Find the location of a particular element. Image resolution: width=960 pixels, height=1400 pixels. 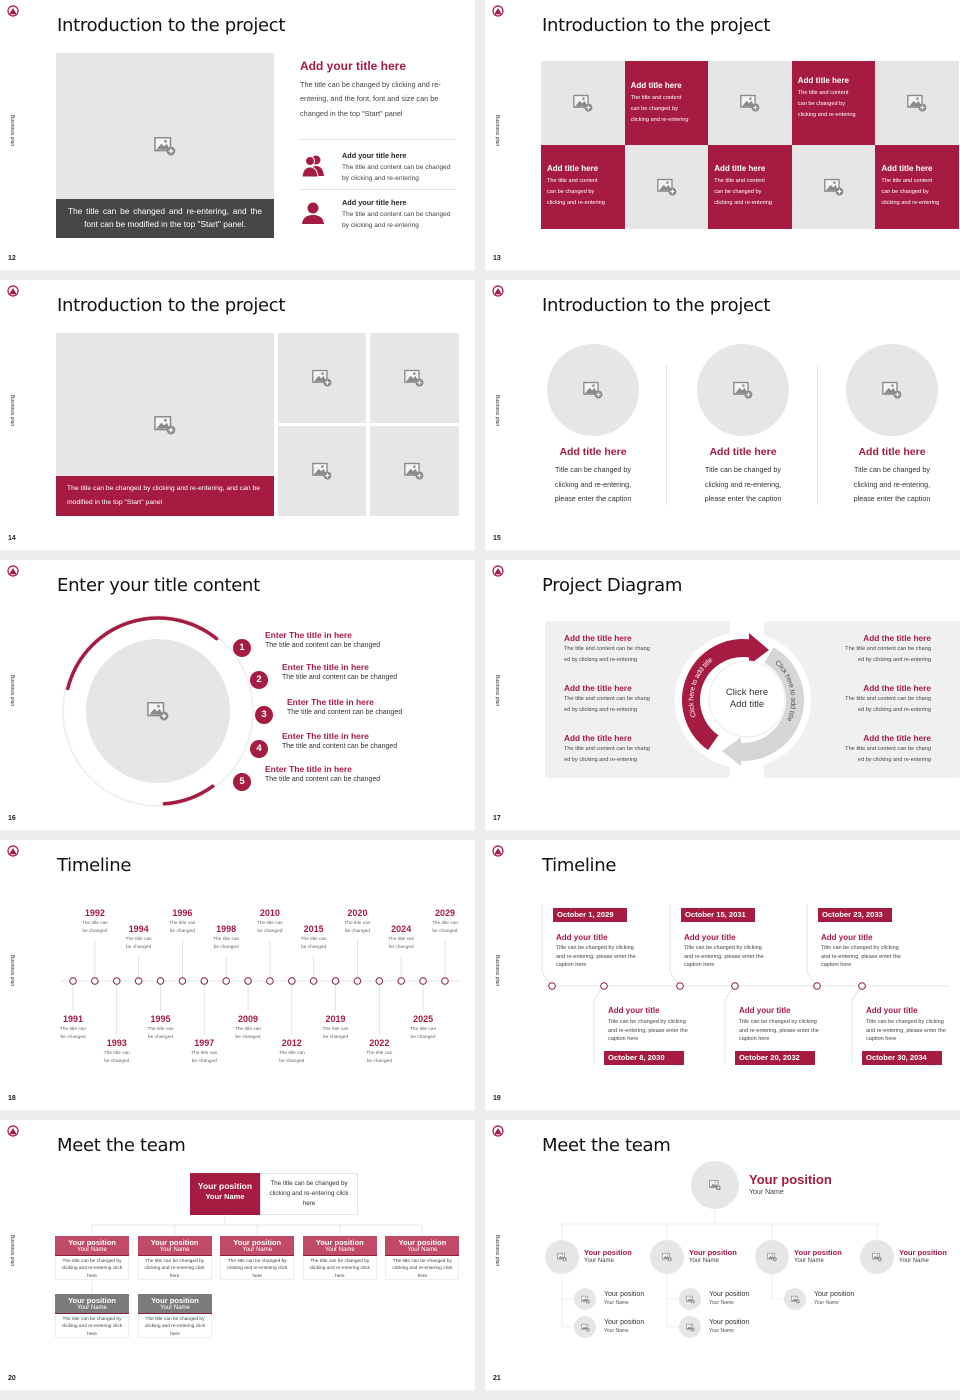

heading: Add your title here is located at coordinates (353, 66).